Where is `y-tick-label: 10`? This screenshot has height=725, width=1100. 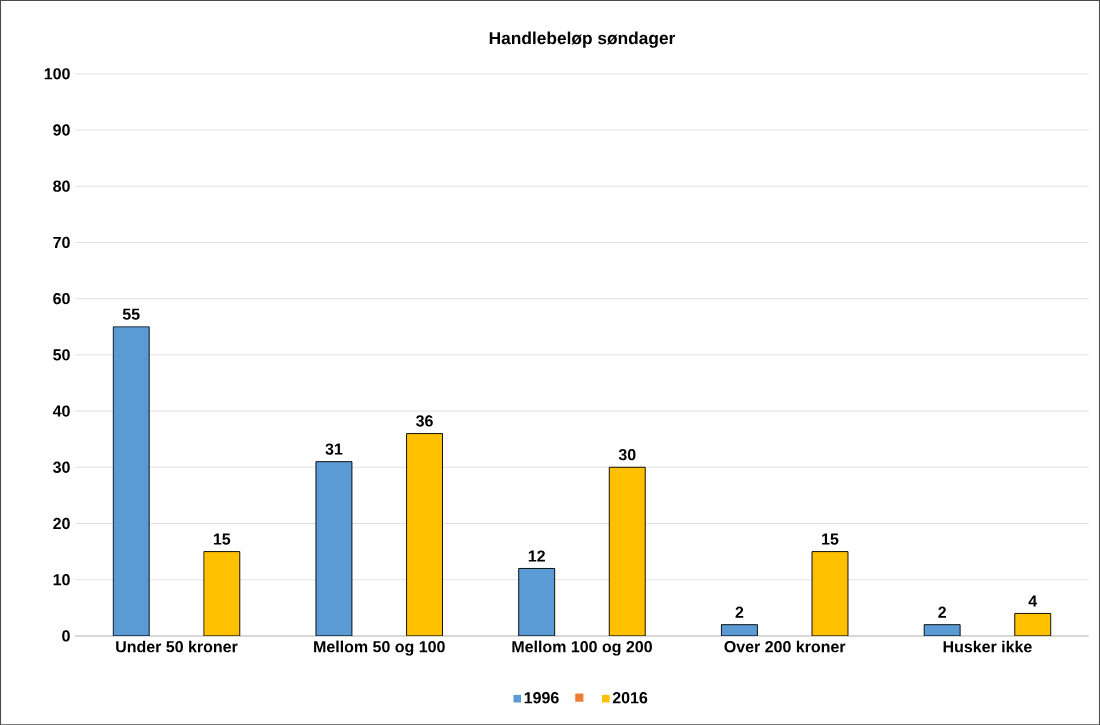 y-tick-label: 10 is located at coordinates (61, 579).